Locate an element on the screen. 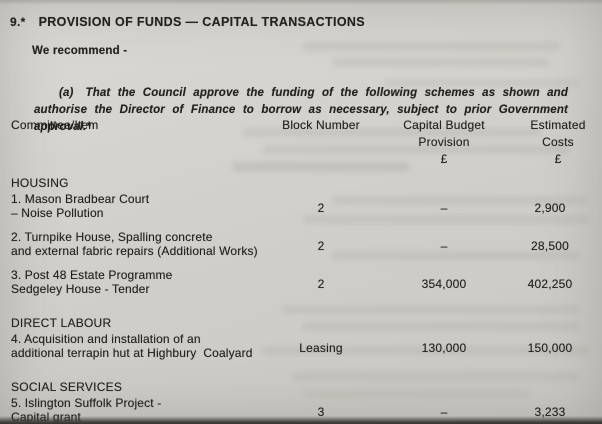  header-line: Estimated is located at coordinates (558, 125).